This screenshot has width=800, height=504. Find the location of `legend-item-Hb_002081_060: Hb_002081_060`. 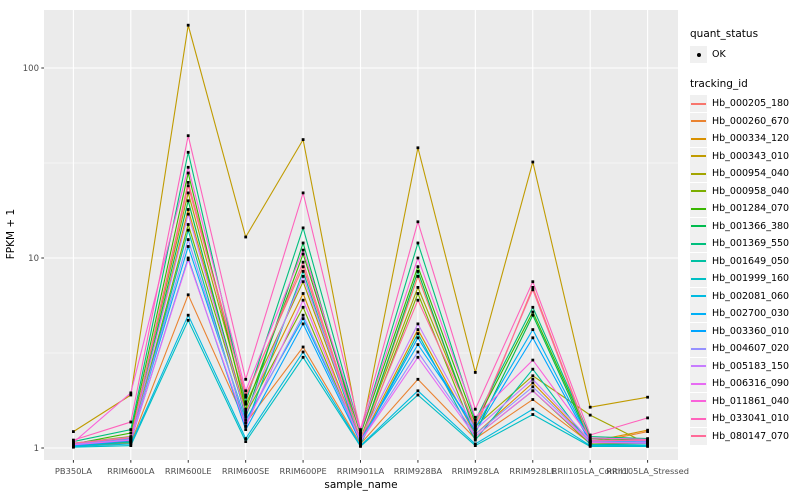

legend-item-Hb_002081_060: Hb_002081_060 is located at coordinates (744, 296).